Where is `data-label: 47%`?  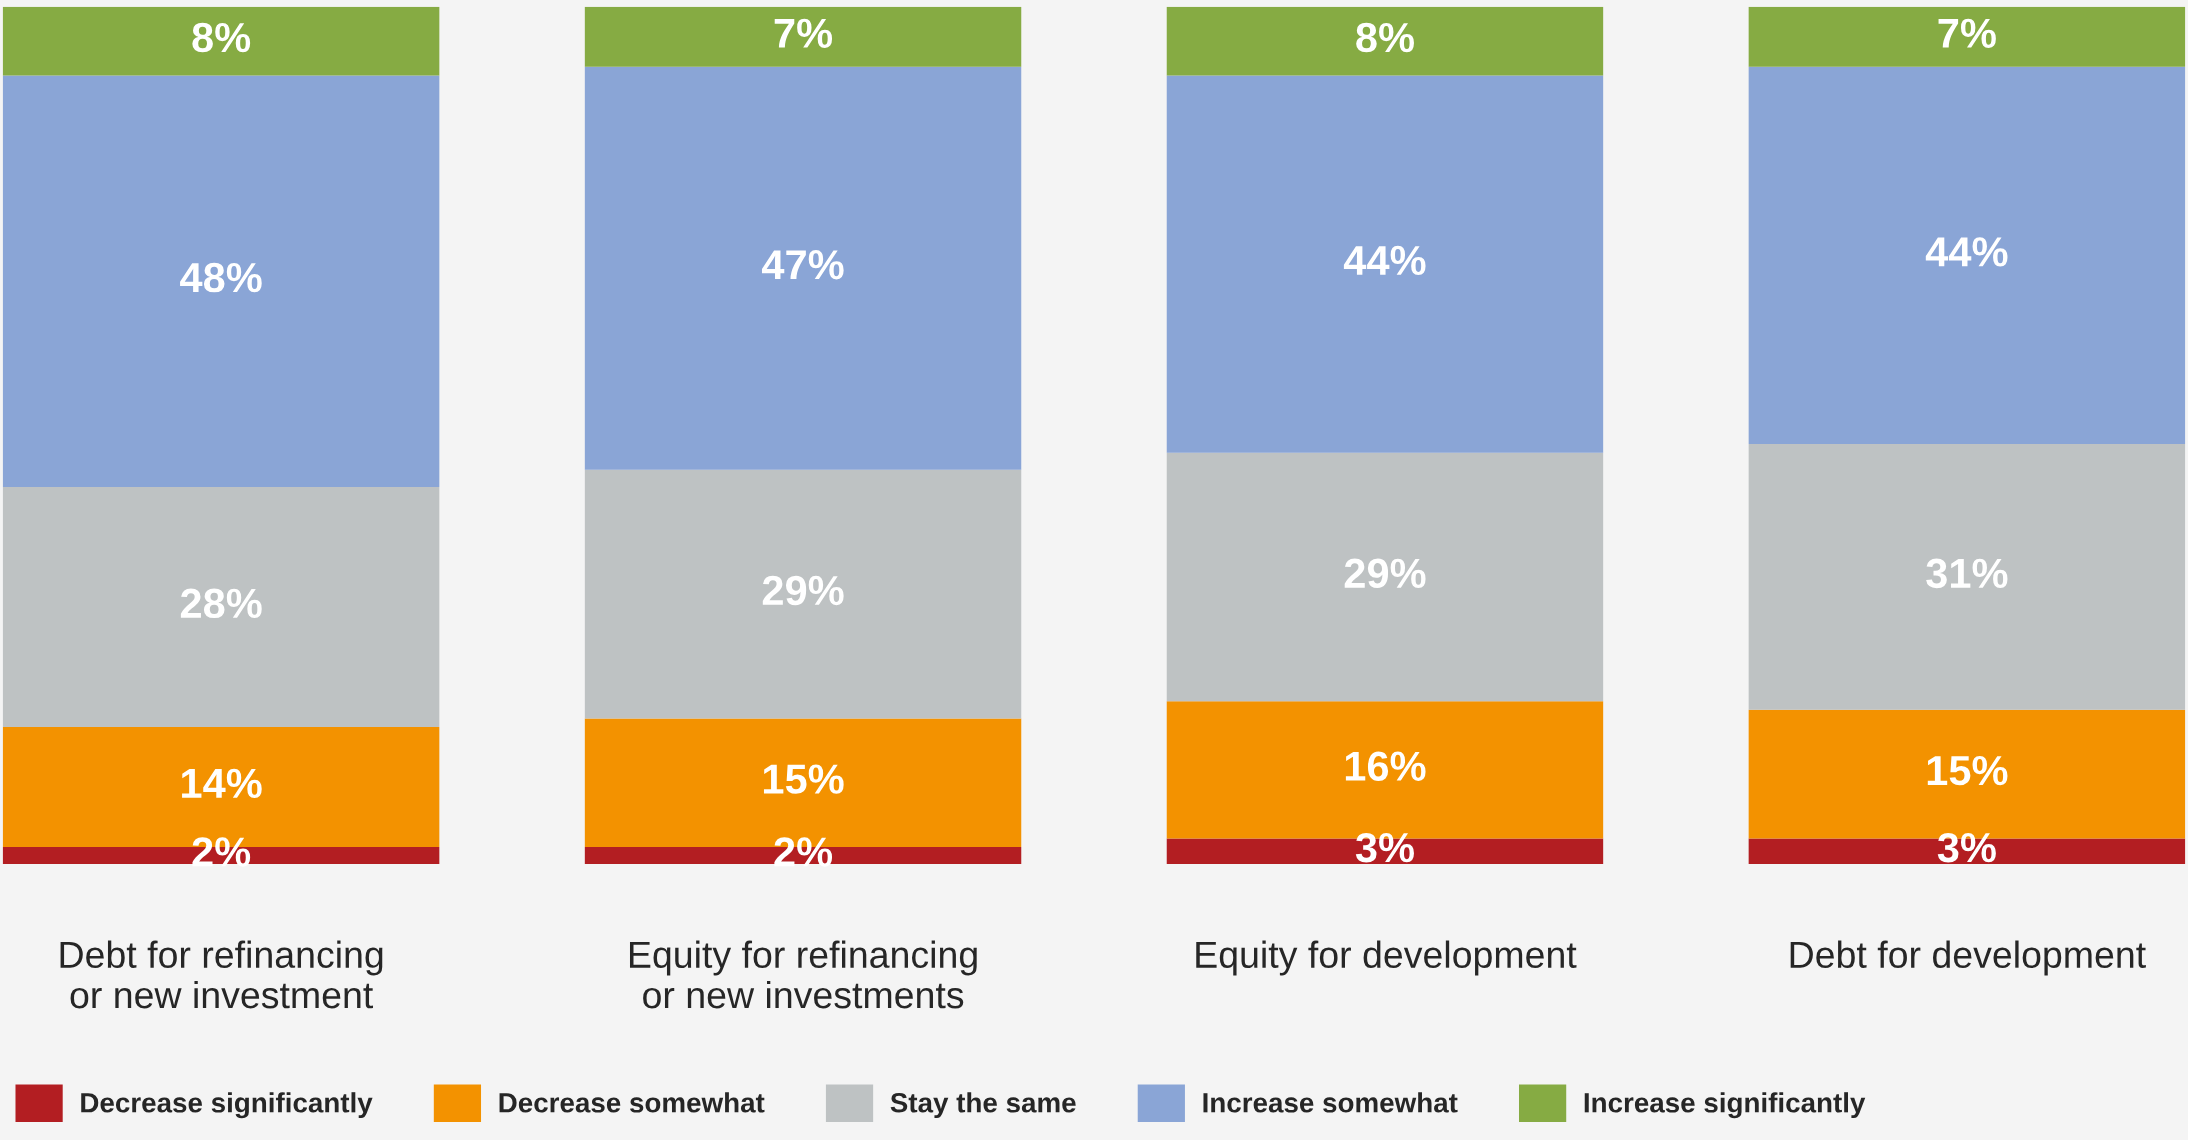
data-label: 47% is located at coordinates (802, 265).